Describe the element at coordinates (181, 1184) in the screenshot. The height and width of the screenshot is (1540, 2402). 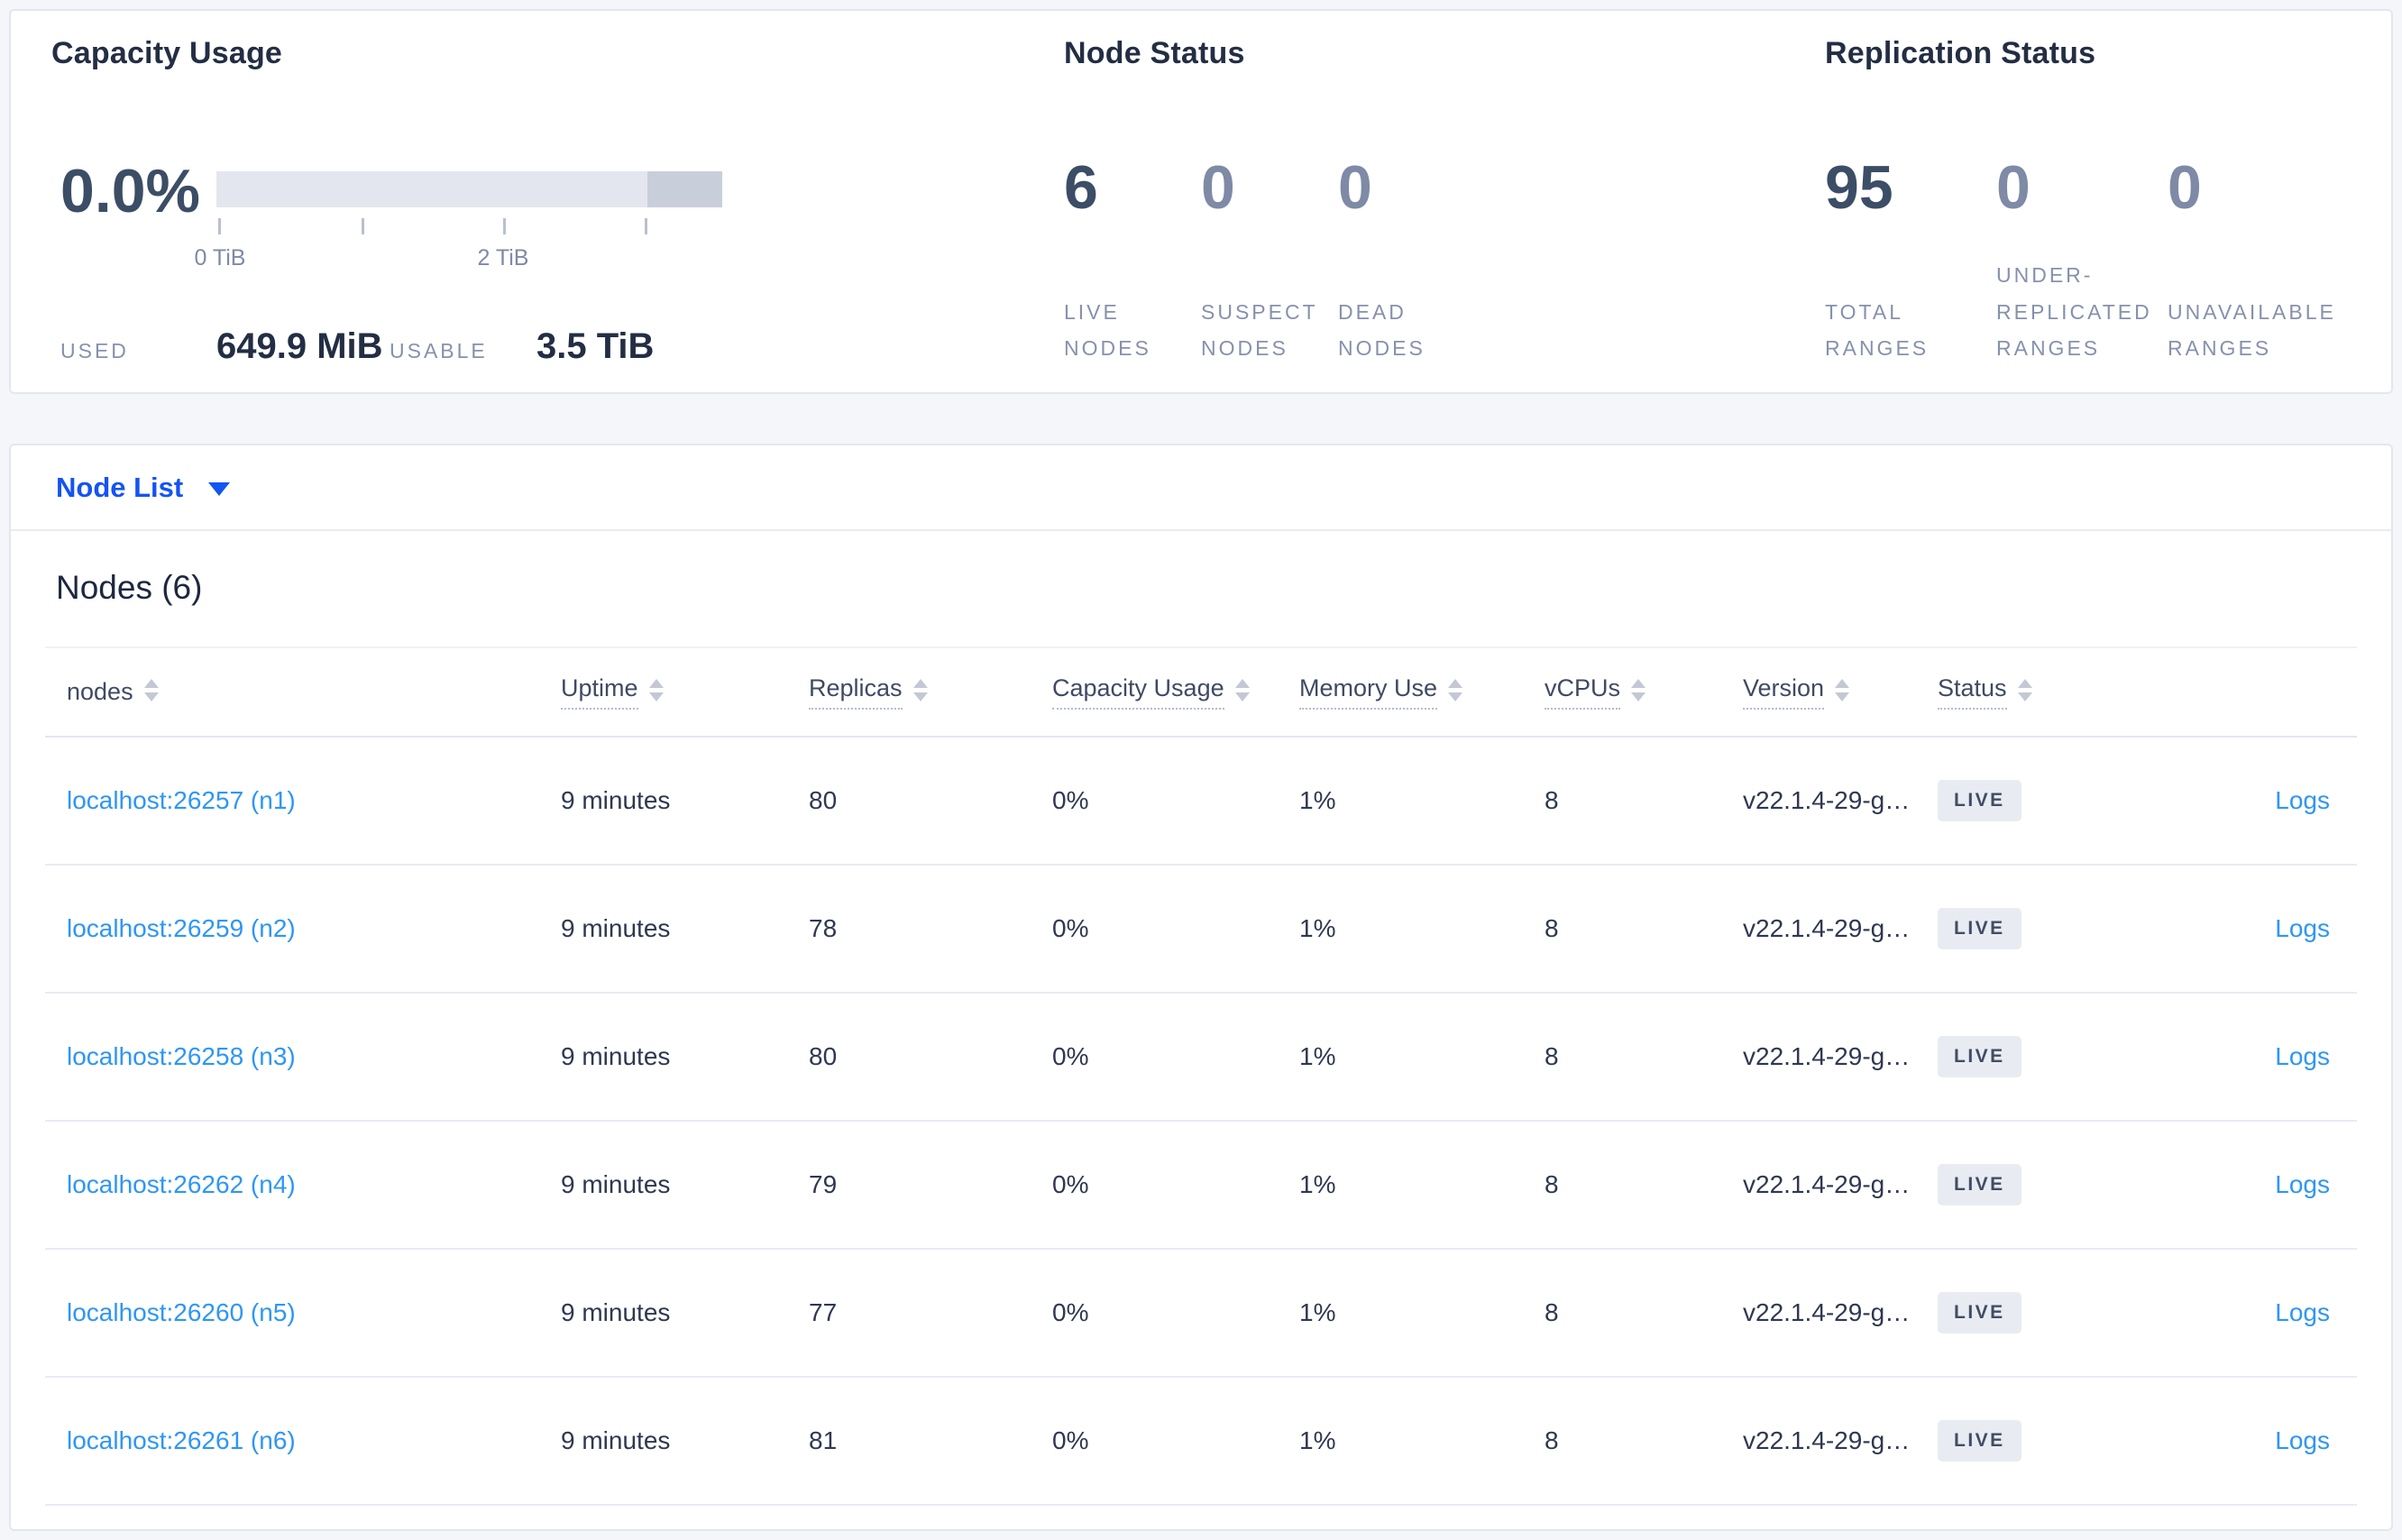
I see `node-link: localhost:26262 (n4)` at that location.